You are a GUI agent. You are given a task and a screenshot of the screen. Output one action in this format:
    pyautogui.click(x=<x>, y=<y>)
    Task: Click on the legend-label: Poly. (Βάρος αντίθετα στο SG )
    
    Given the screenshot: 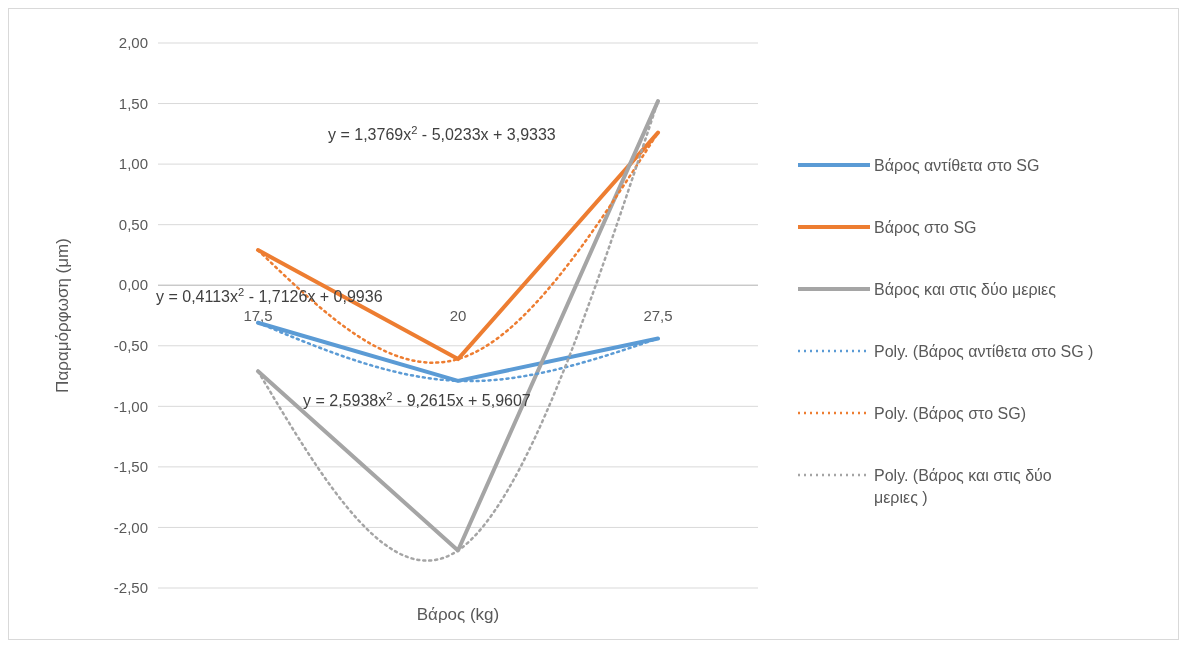 What is the action you would take?
    pyautogui.click(x=984, y=351)
    